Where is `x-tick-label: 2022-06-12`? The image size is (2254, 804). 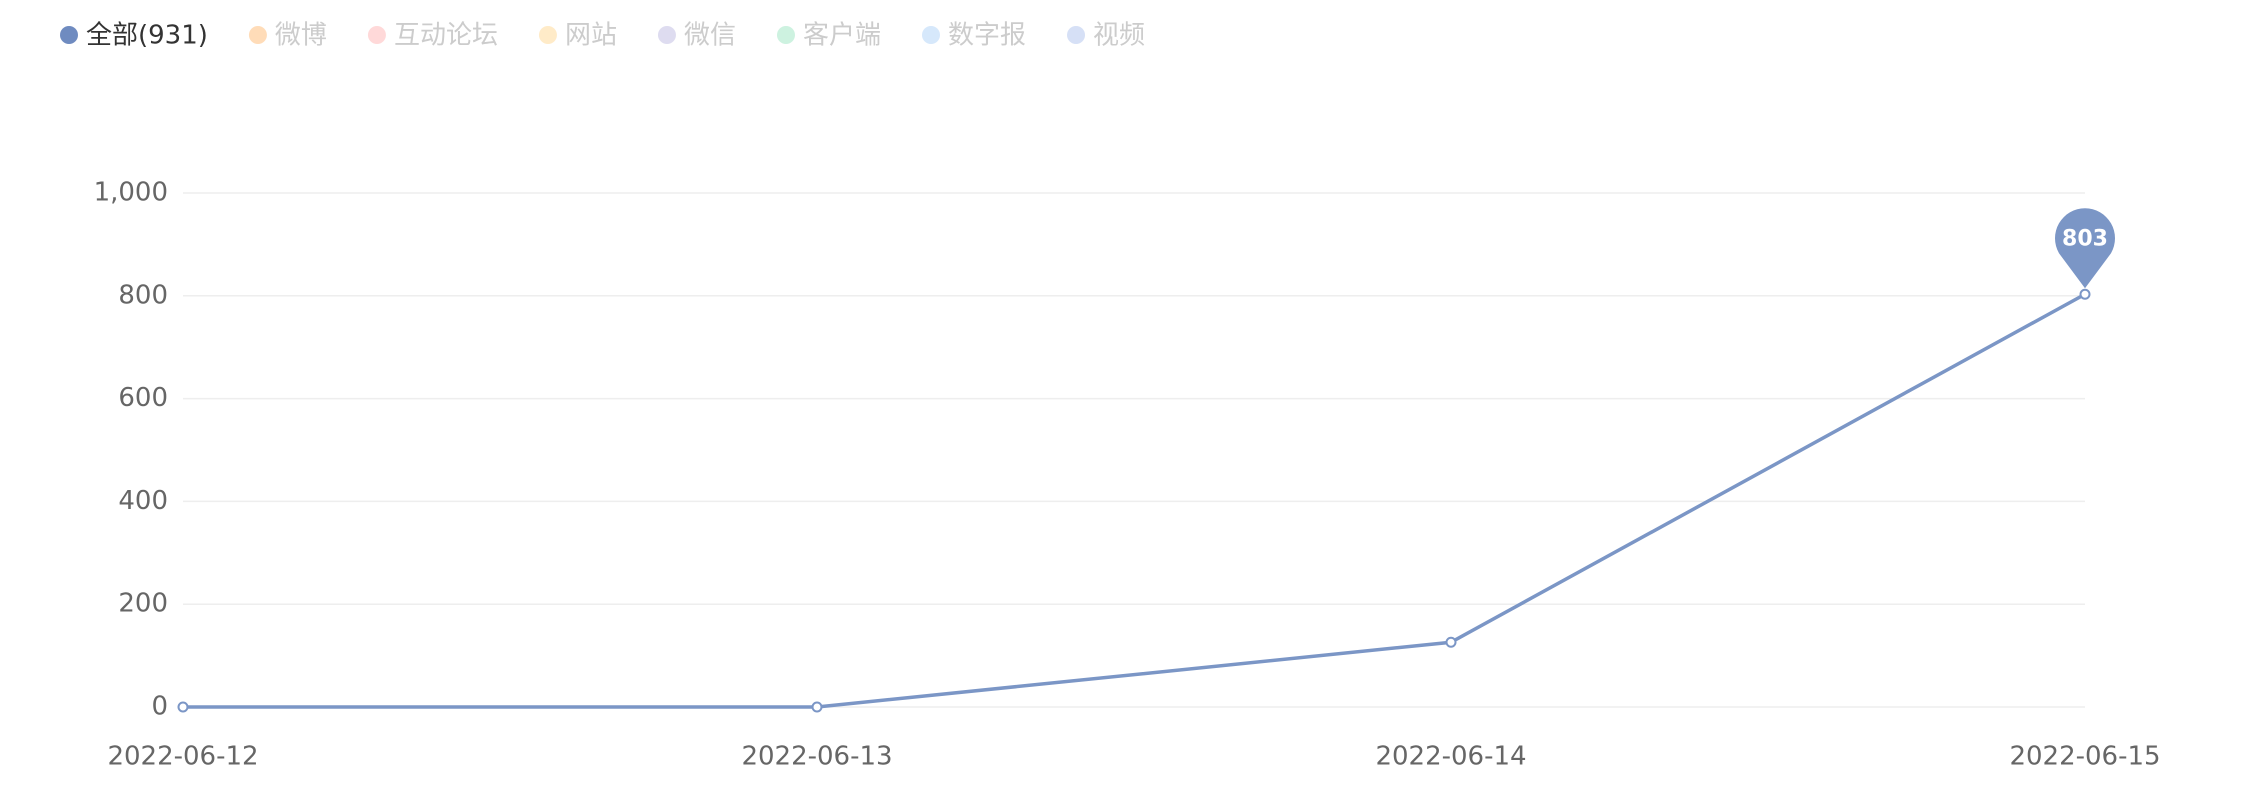 x-tick-label: 2022-06-12 is located at coordinates (182, 757).